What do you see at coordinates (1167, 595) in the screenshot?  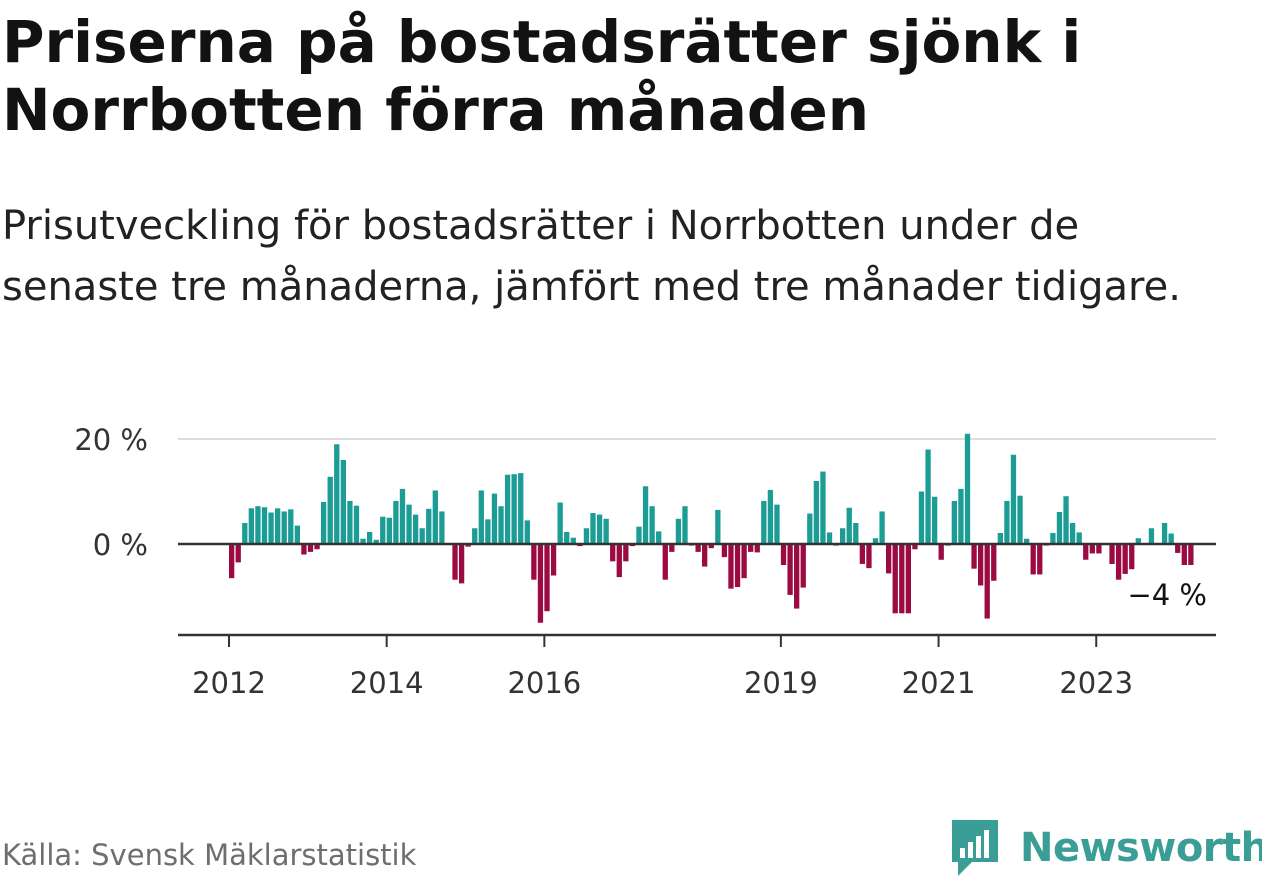 I see `last-value-label: −4 %` at bounding box center [1167, 595].